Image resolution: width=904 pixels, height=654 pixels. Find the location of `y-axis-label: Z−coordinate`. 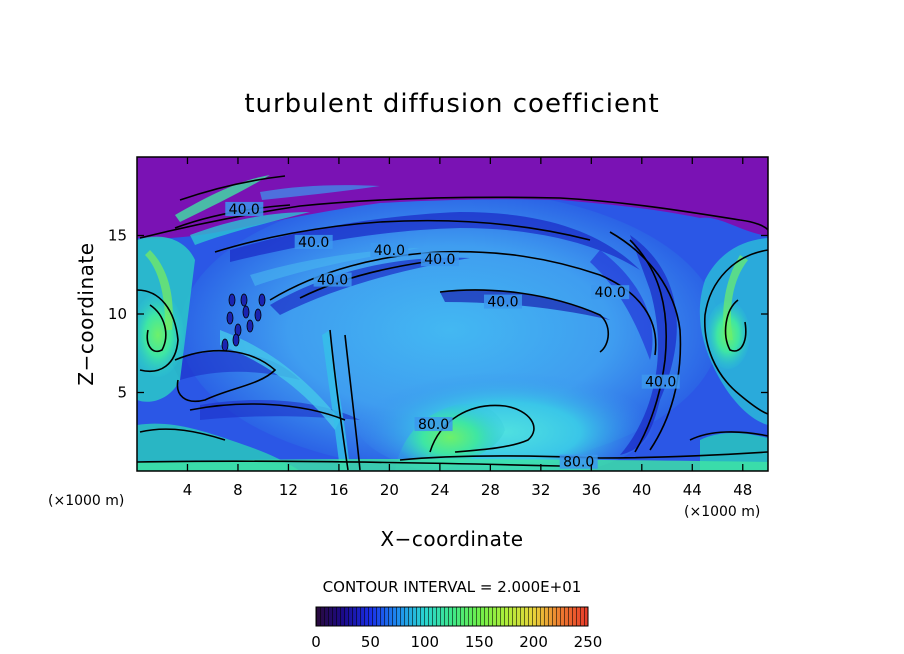

y-axis-label: Z−coordinate is located at coordinates (86, 313).